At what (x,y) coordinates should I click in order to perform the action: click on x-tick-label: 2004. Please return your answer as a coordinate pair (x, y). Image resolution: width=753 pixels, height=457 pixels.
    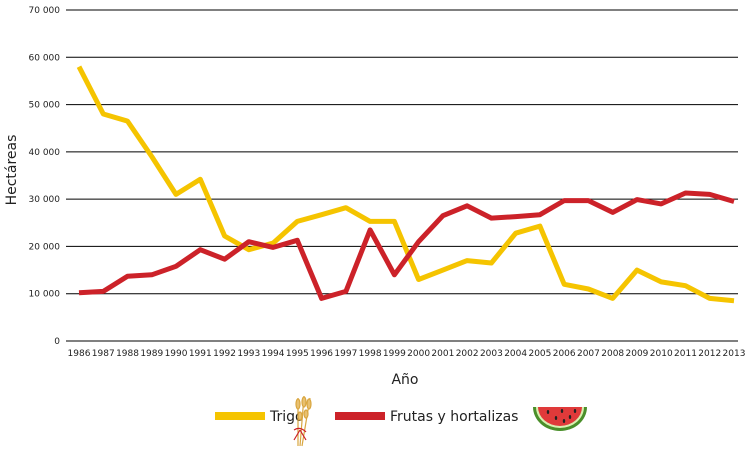
    Looking at the image, I should click on (515, 354).